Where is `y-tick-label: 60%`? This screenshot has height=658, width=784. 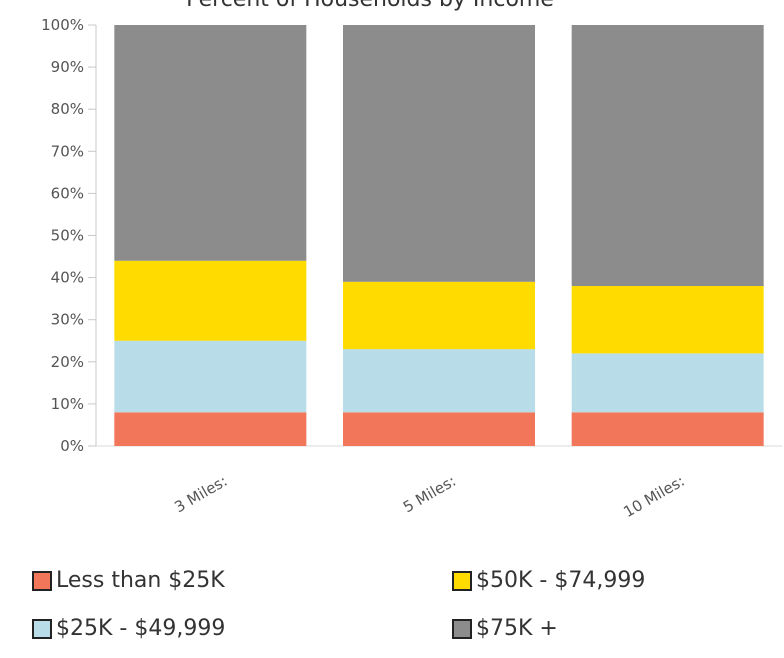
y-tick-label: 60% is located at coordinates (67, 193).